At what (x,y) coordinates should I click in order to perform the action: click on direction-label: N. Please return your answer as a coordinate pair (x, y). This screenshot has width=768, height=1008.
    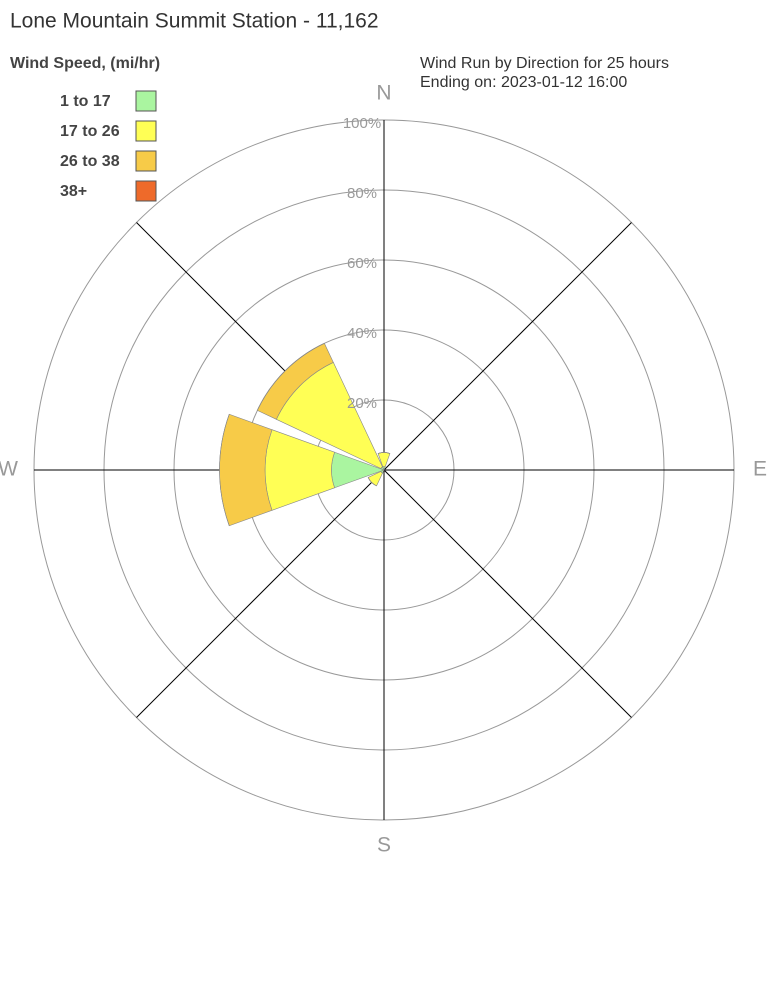
    Looking at the image, I should click on (383, 93).